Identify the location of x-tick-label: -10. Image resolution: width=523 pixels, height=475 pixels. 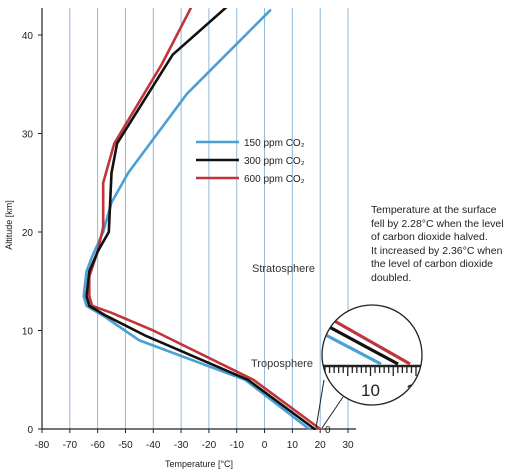
(237, 445).